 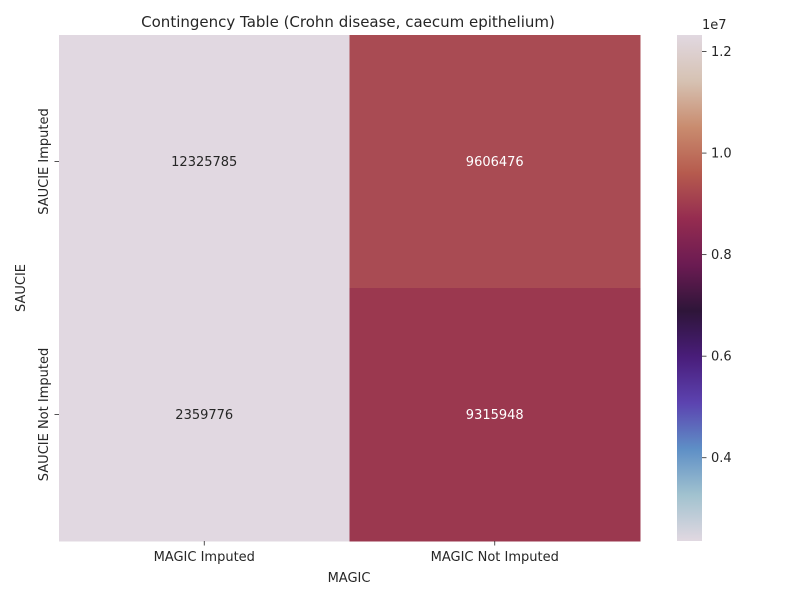 I want to click on cell-value-label-0-1: 9606476, so click(x=495, y=162).